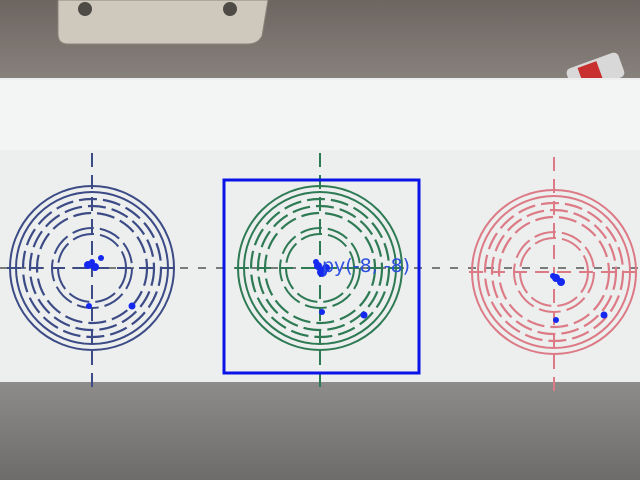 The width and height of the screenshot is (640, 480). I want to click on paper-sheen, so click(320, 115).